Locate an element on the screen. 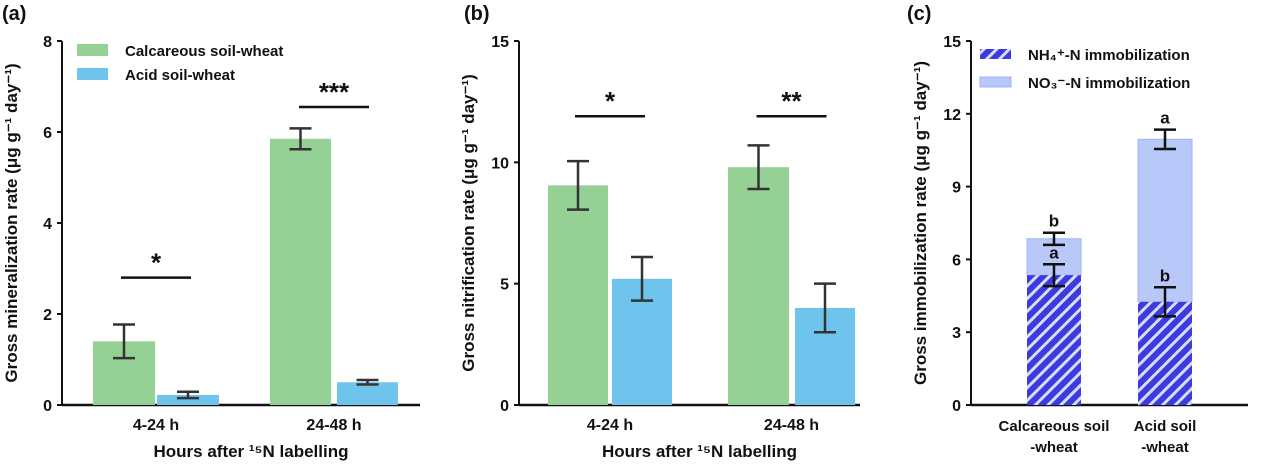 Image resolution: width=1265 pixels, height=464 pixels. y-tick-label: 3 is located at coordinates (956, 333).